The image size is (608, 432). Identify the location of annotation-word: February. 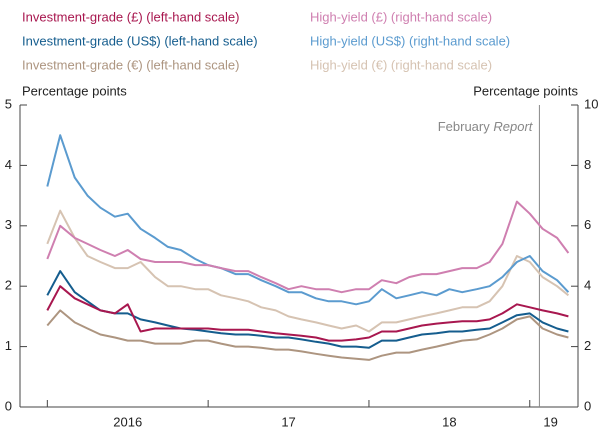
(464, 126).